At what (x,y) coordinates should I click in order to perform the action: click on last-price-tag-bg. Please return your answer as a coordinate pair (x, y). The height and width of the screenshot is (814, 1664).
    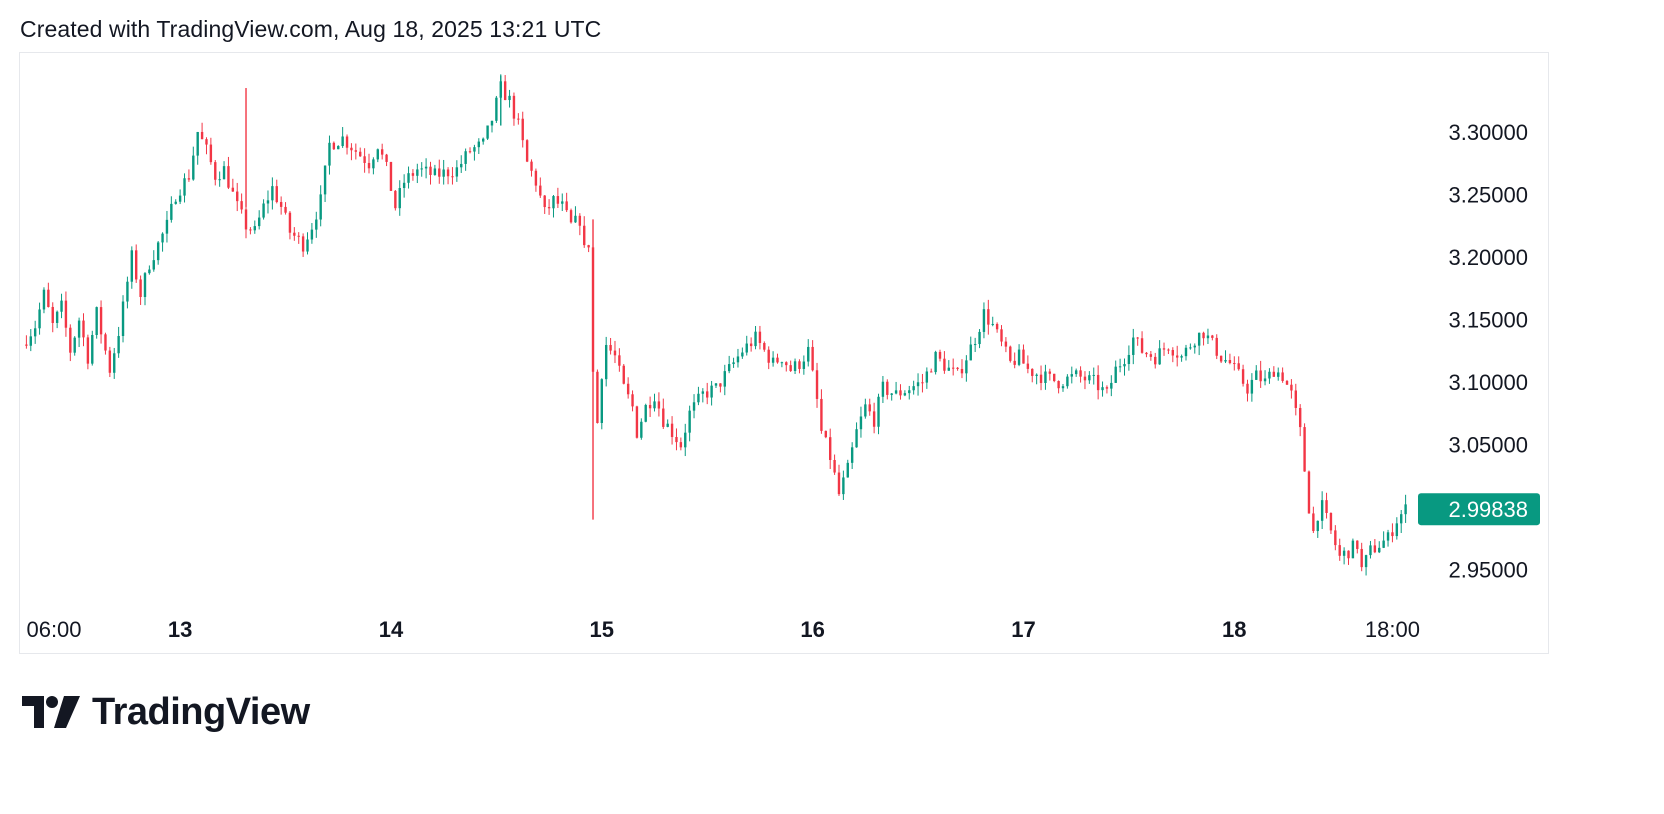
    Looking at the image, I should click on (1479, 509).